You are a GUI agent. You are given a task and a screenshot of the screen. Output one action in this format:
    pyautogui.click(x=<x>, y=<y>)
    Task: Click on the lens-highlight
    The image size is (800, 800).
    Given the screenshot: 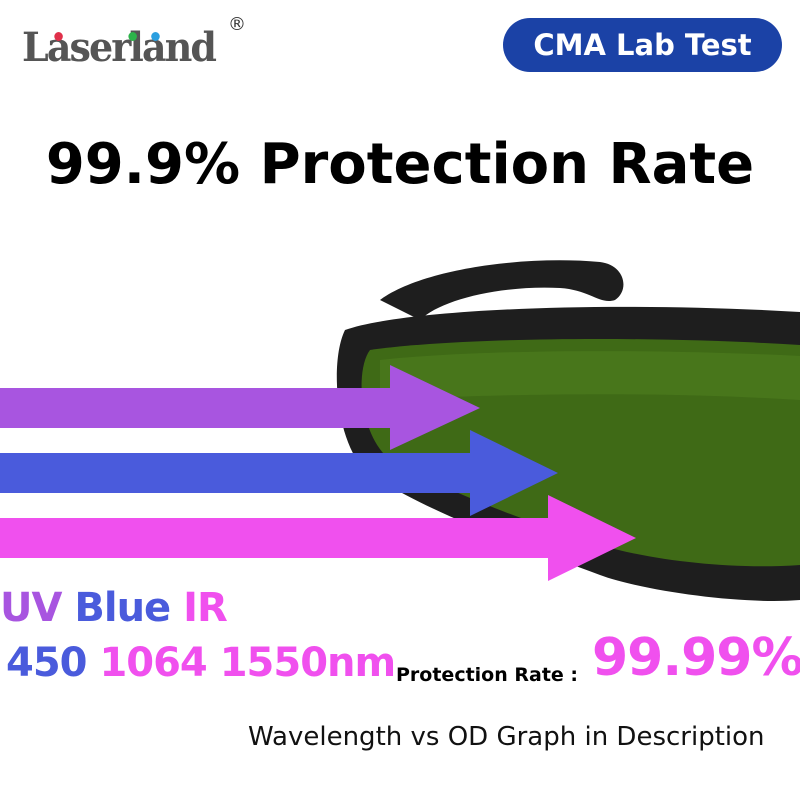 What is the action you would take?
    pyautogui.click(x=590, y=375)
    